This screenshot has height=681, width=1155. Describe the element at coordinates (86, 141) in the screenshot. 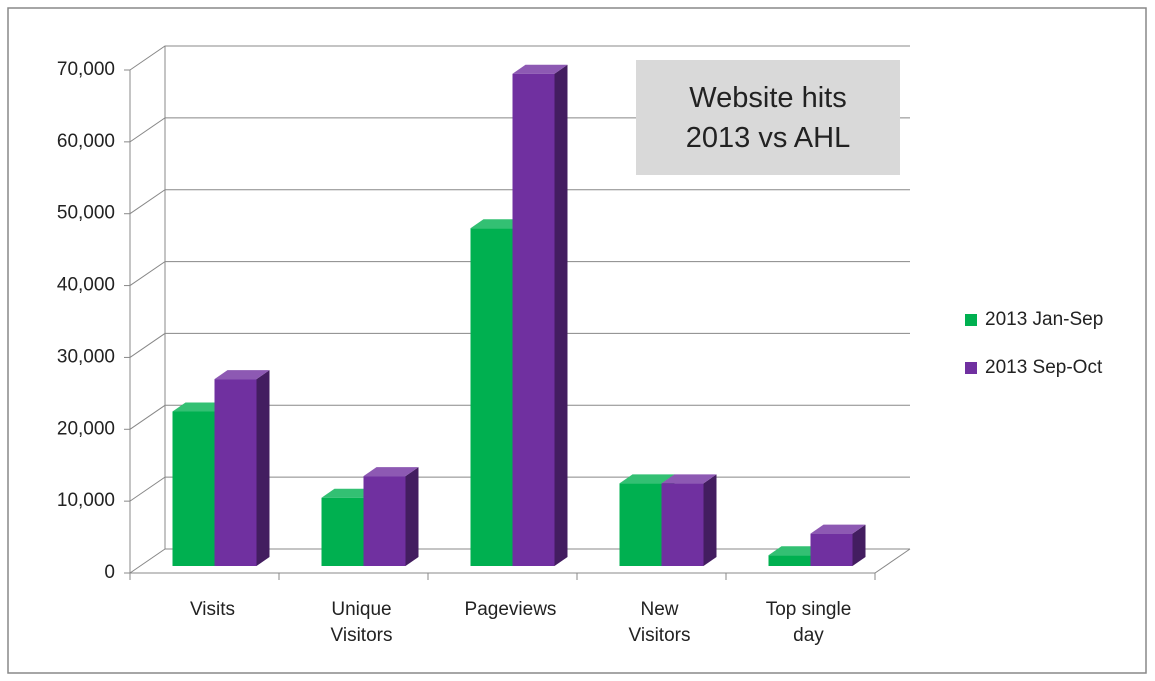

I see `y-tick-label: 60,000` at that location.